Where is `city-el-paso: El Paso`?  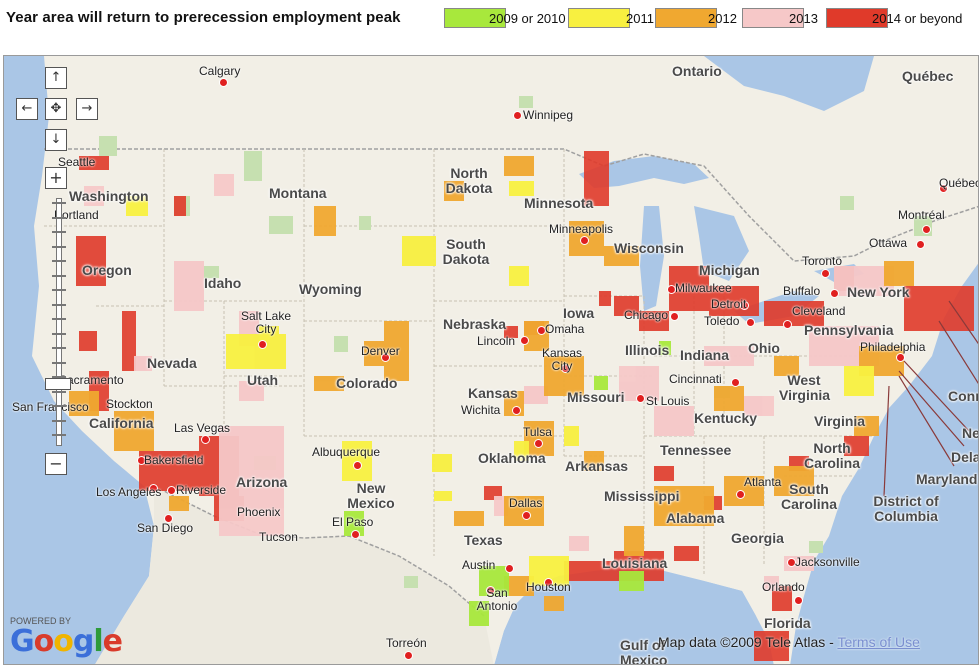 city-el-paso: El Paso is located at coordinates (353, 522).